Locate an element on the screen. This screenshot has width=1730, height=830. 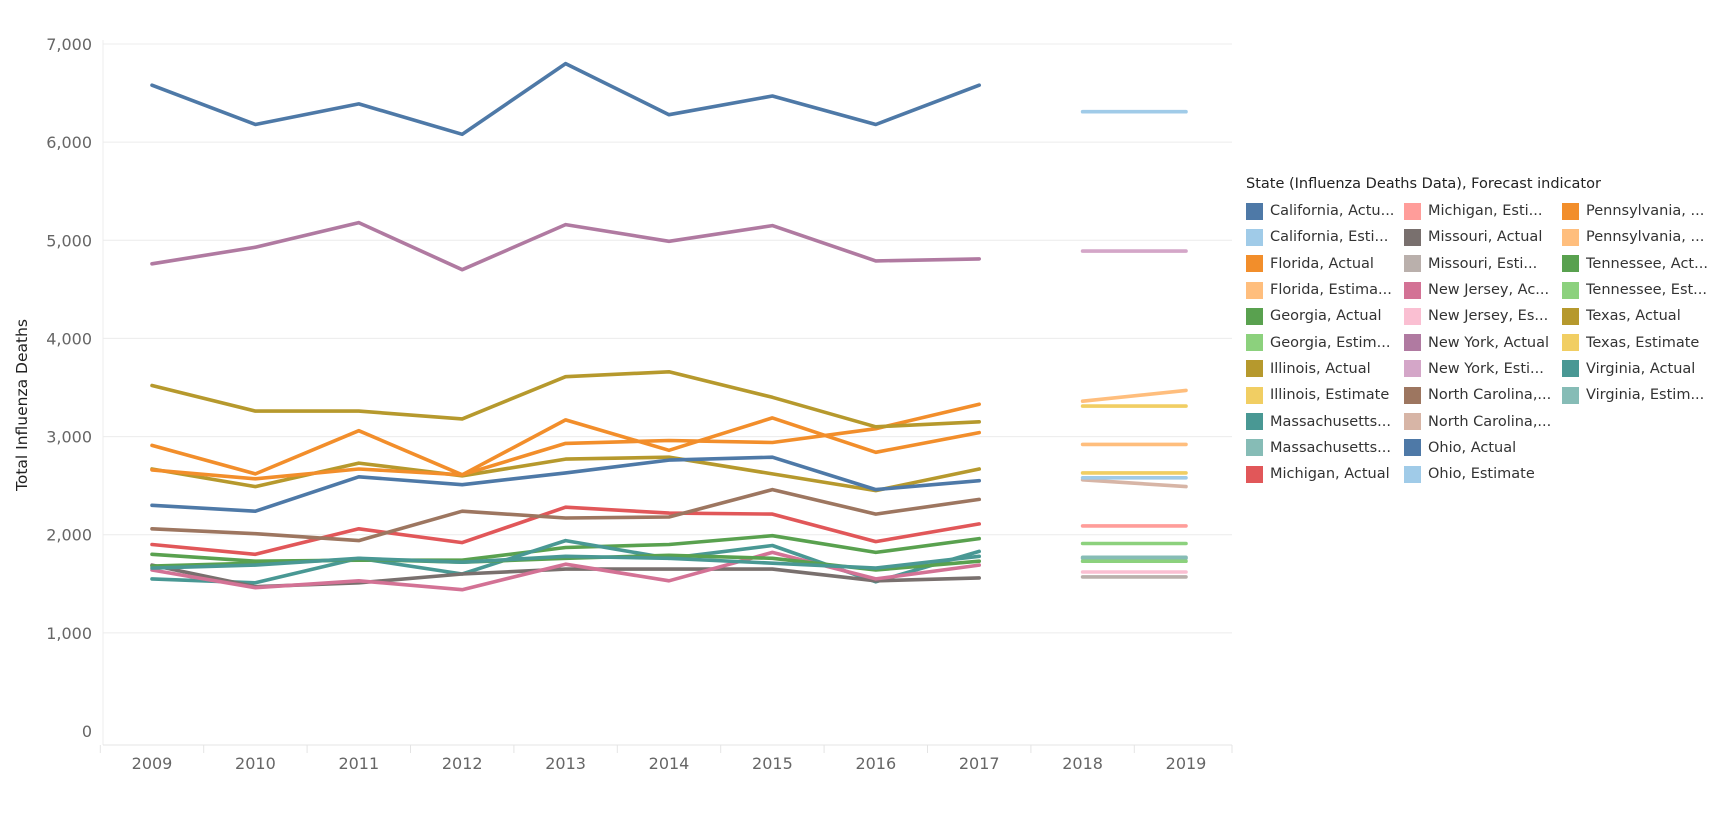
legend-item: Ohio, Estimate is located at coordinates (1483, 474).